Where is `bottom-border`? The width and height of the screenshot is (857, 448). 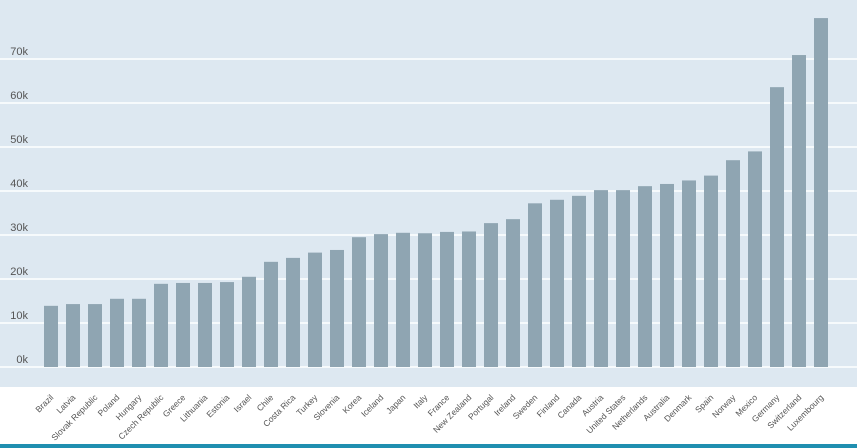
bottom-border is located at coordinates (428, 446).